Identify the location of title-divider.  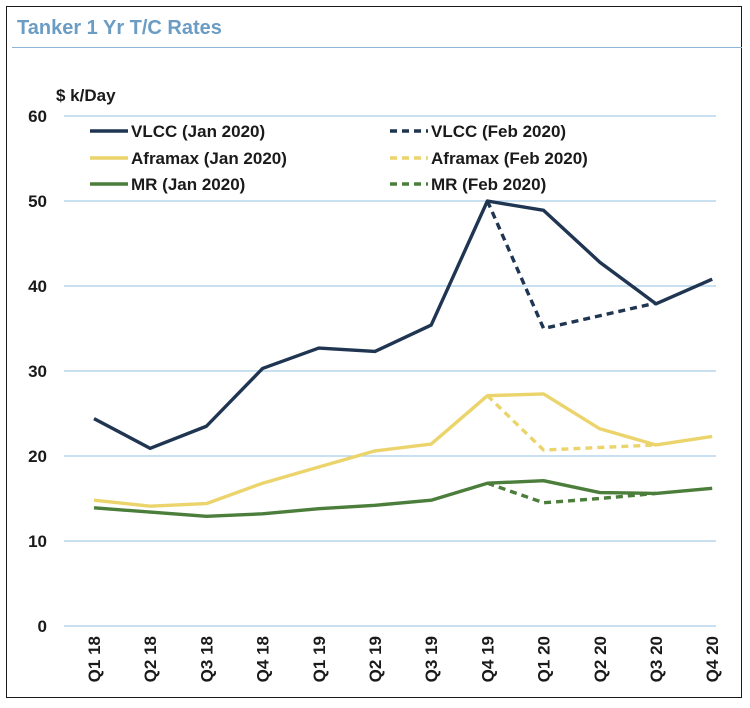
(377, 47).